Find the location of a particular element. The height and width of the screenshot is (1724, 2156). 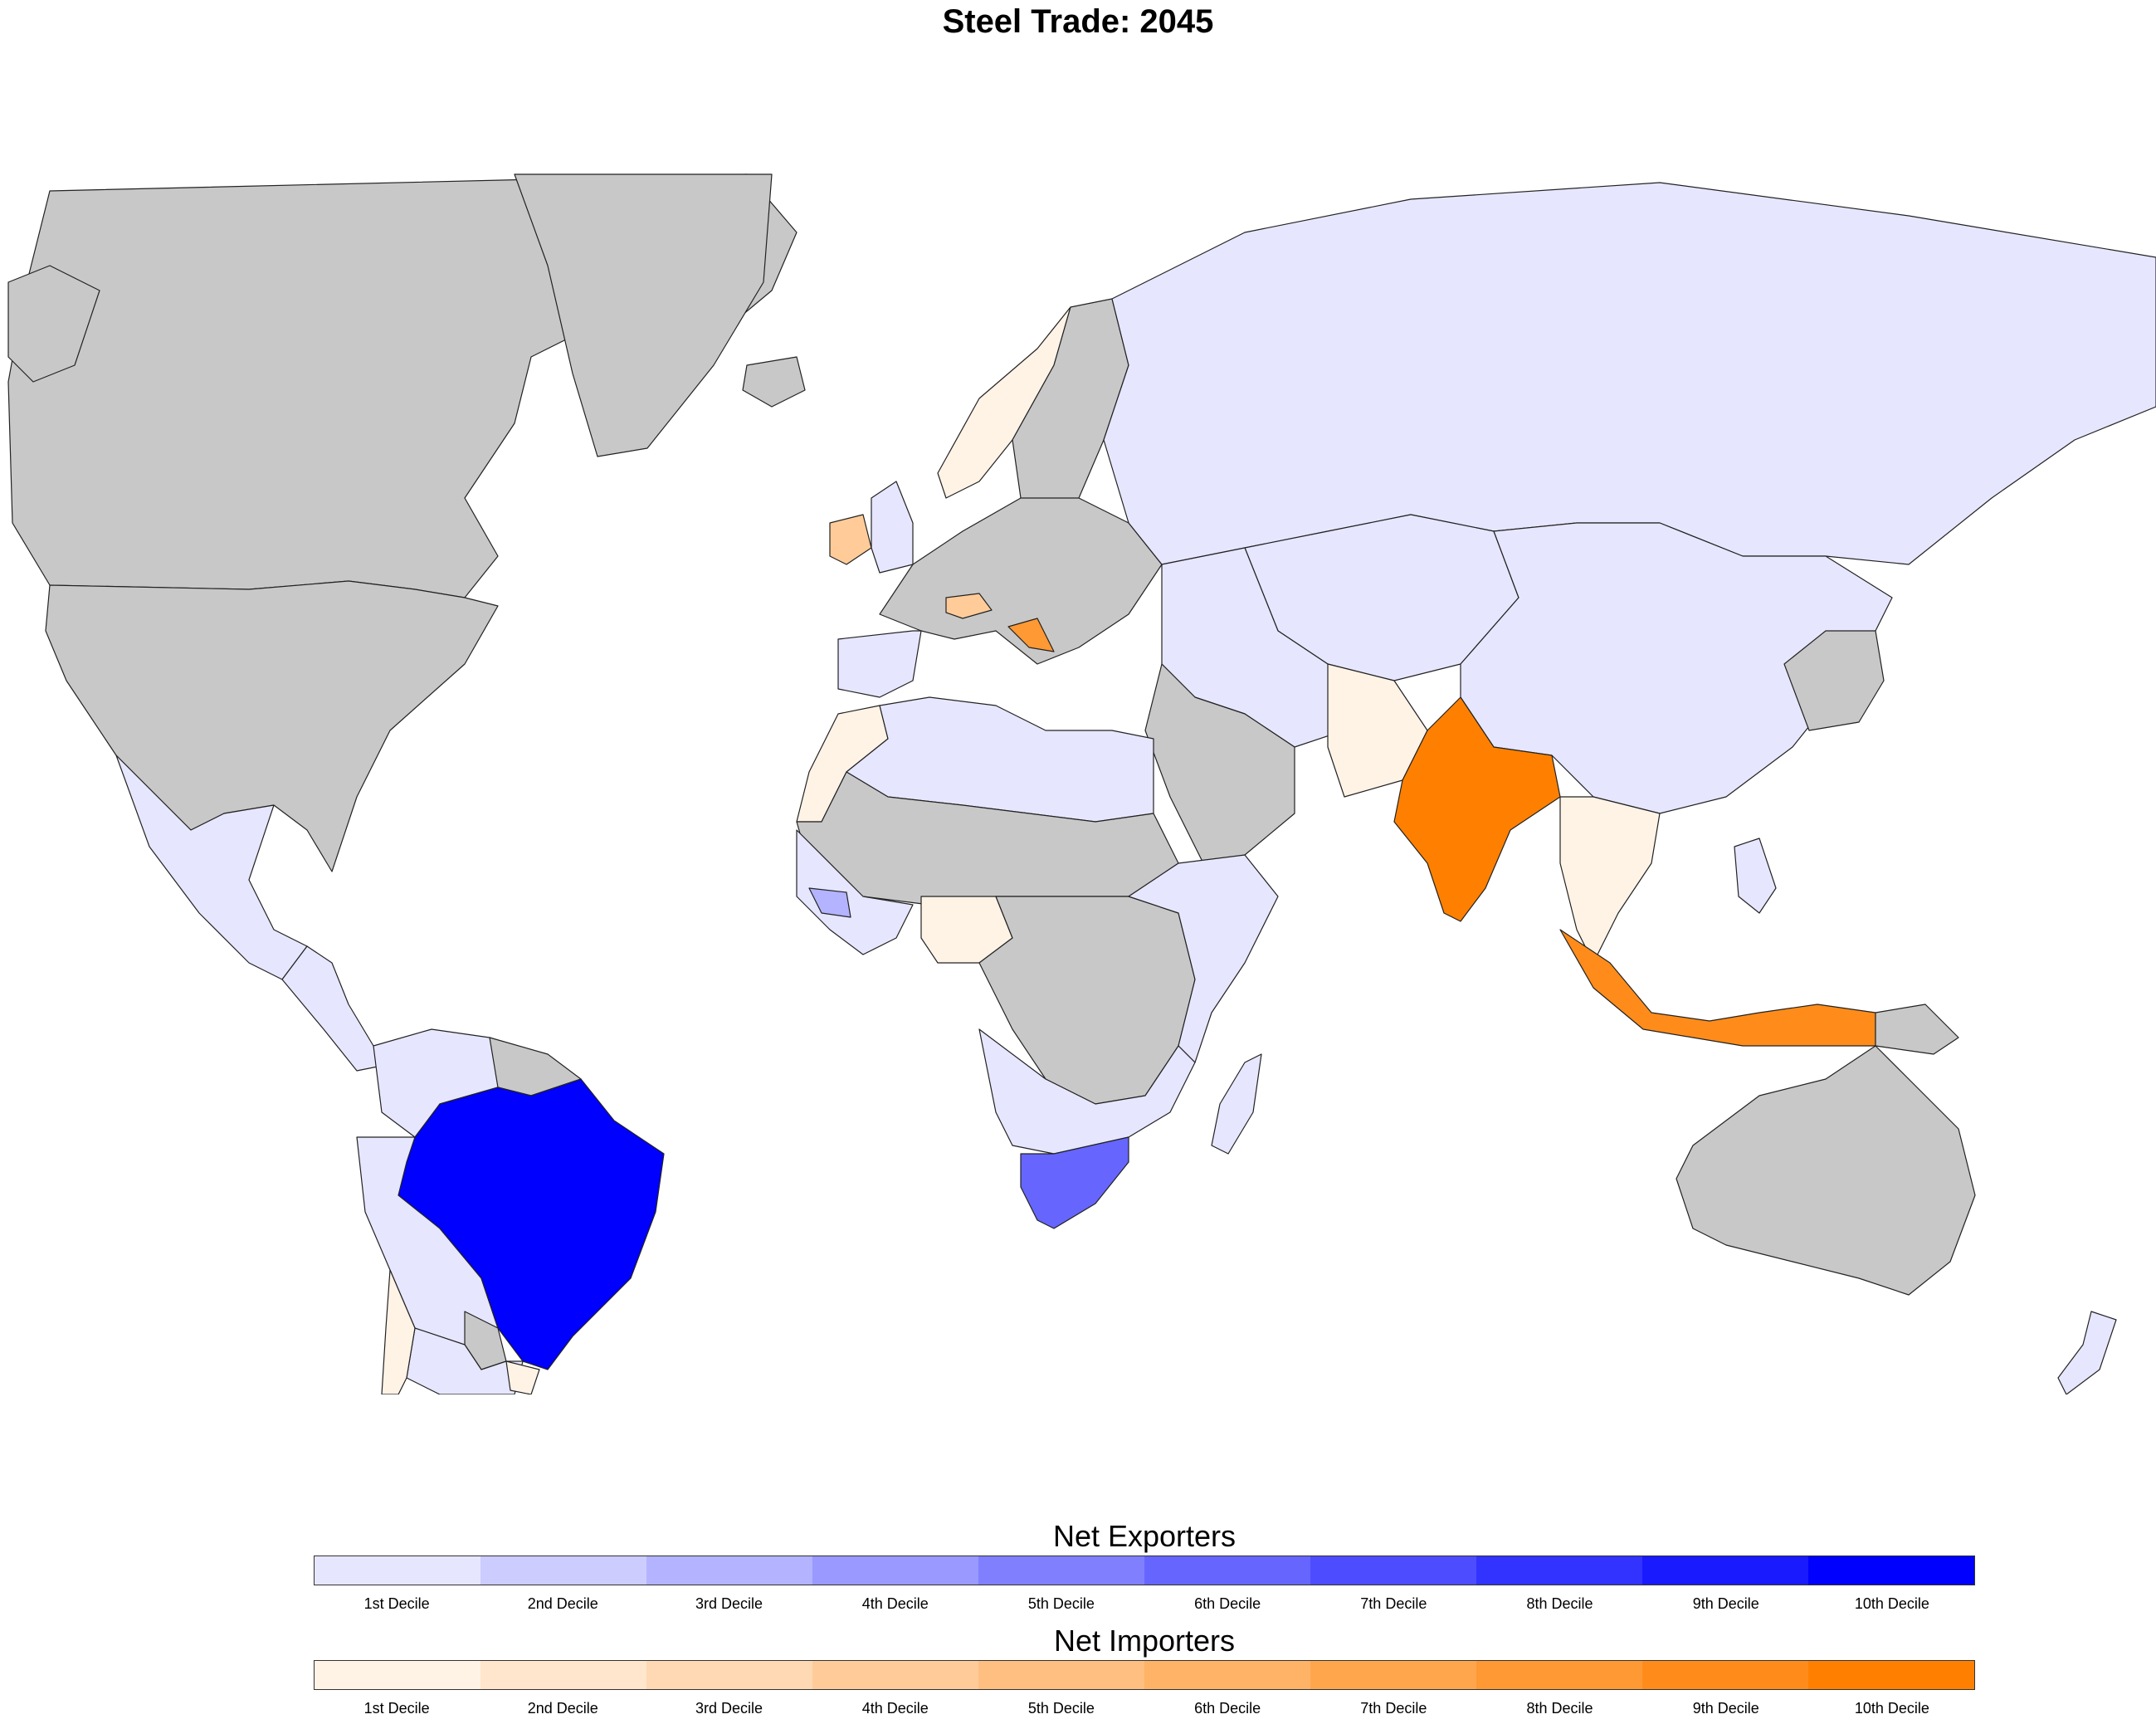

legend-importers-colorbar is located at coordinates (1145, 1675).